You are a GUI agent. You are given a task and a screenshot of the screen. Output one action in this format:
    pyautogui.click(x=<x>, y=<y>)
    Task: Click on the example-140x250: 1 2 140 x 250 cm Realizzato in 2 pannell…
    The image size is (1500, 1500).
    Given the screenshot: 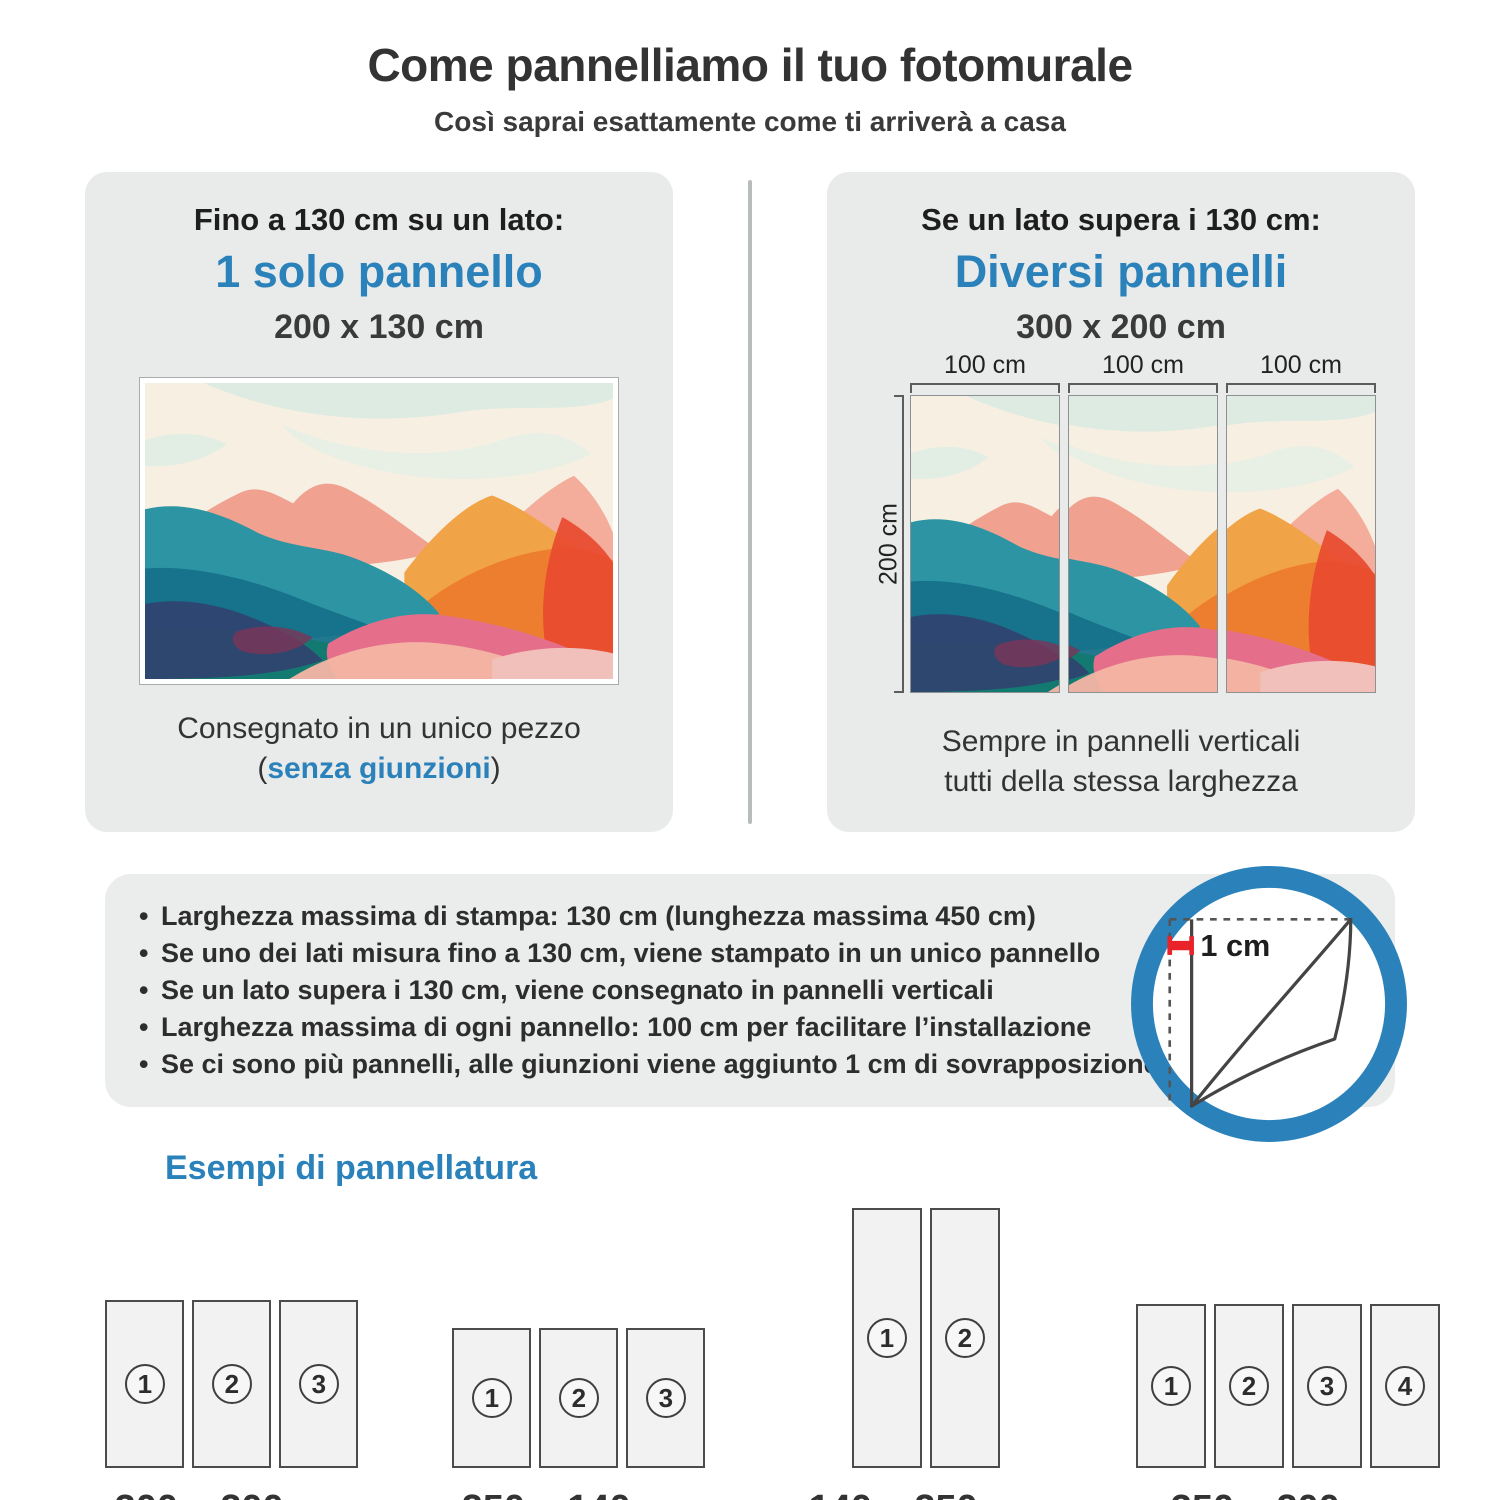 What is the action you would take?
    pyautogui.click(x=926, y=1354)
    